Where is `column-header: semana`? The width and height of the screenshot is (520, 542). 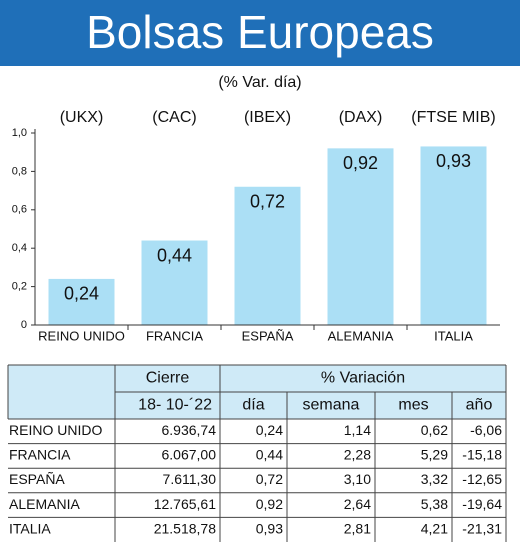
column-header: semana is located at coordinates (331, 405).